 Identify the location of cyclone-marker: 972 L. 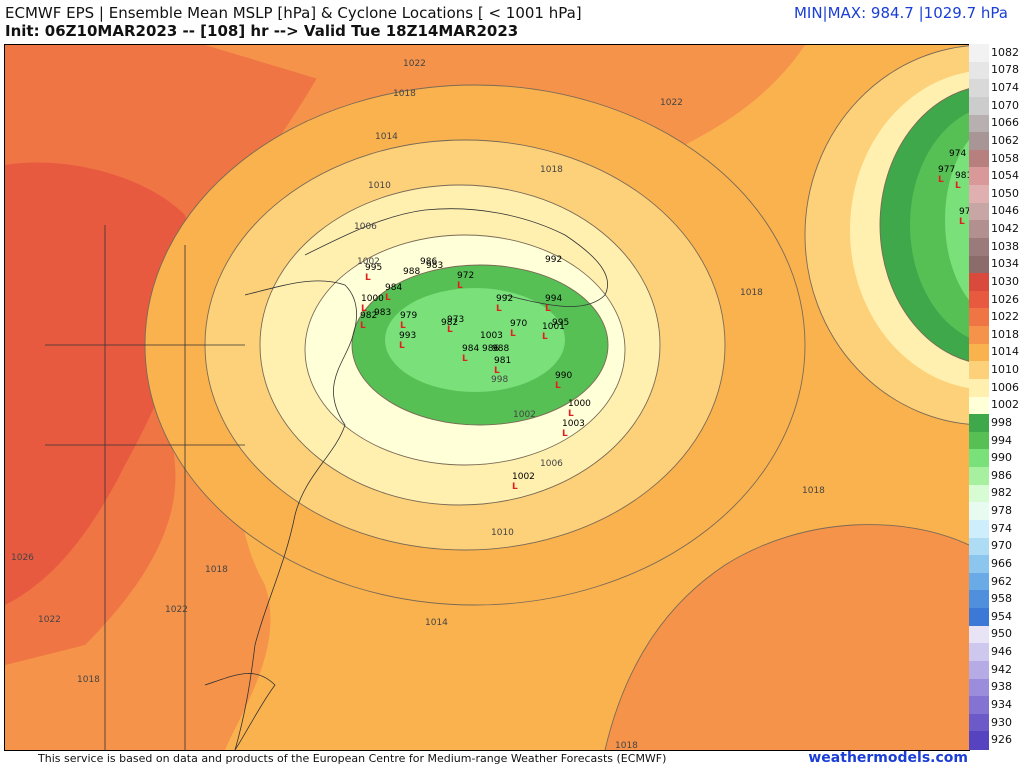
(465, 281).